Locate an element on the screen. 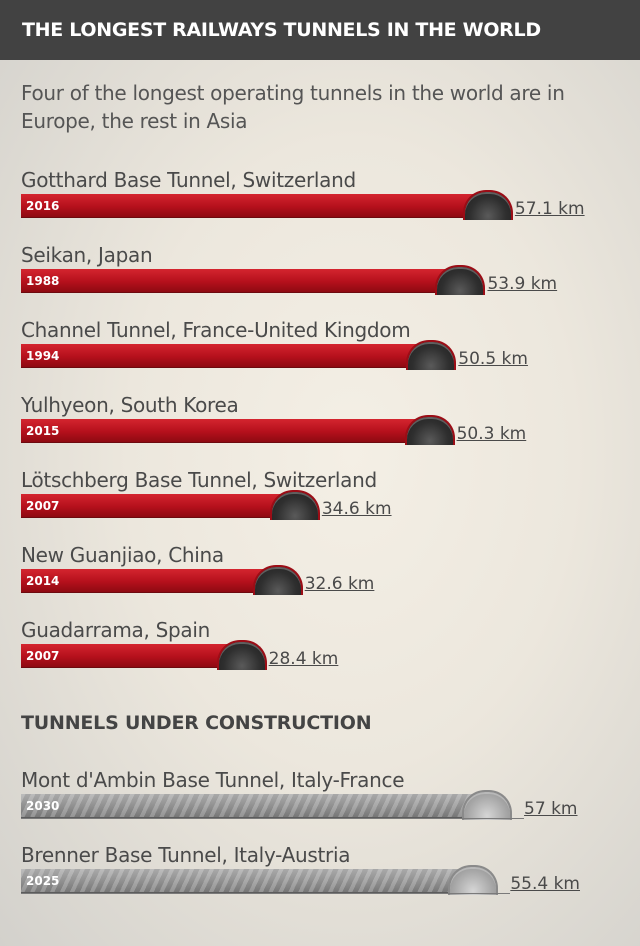 The width and height of the screenshot is (640, 946). bar: 2030 is located at coordinates (267, 805).